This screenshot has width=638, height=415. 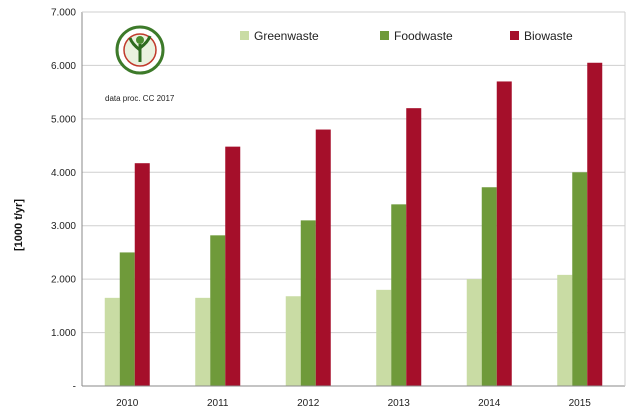 What do you see at coordinates (218, 403) in the screenshot?
I see `x-tick-label: 2011` at bounding box center [218, 403].